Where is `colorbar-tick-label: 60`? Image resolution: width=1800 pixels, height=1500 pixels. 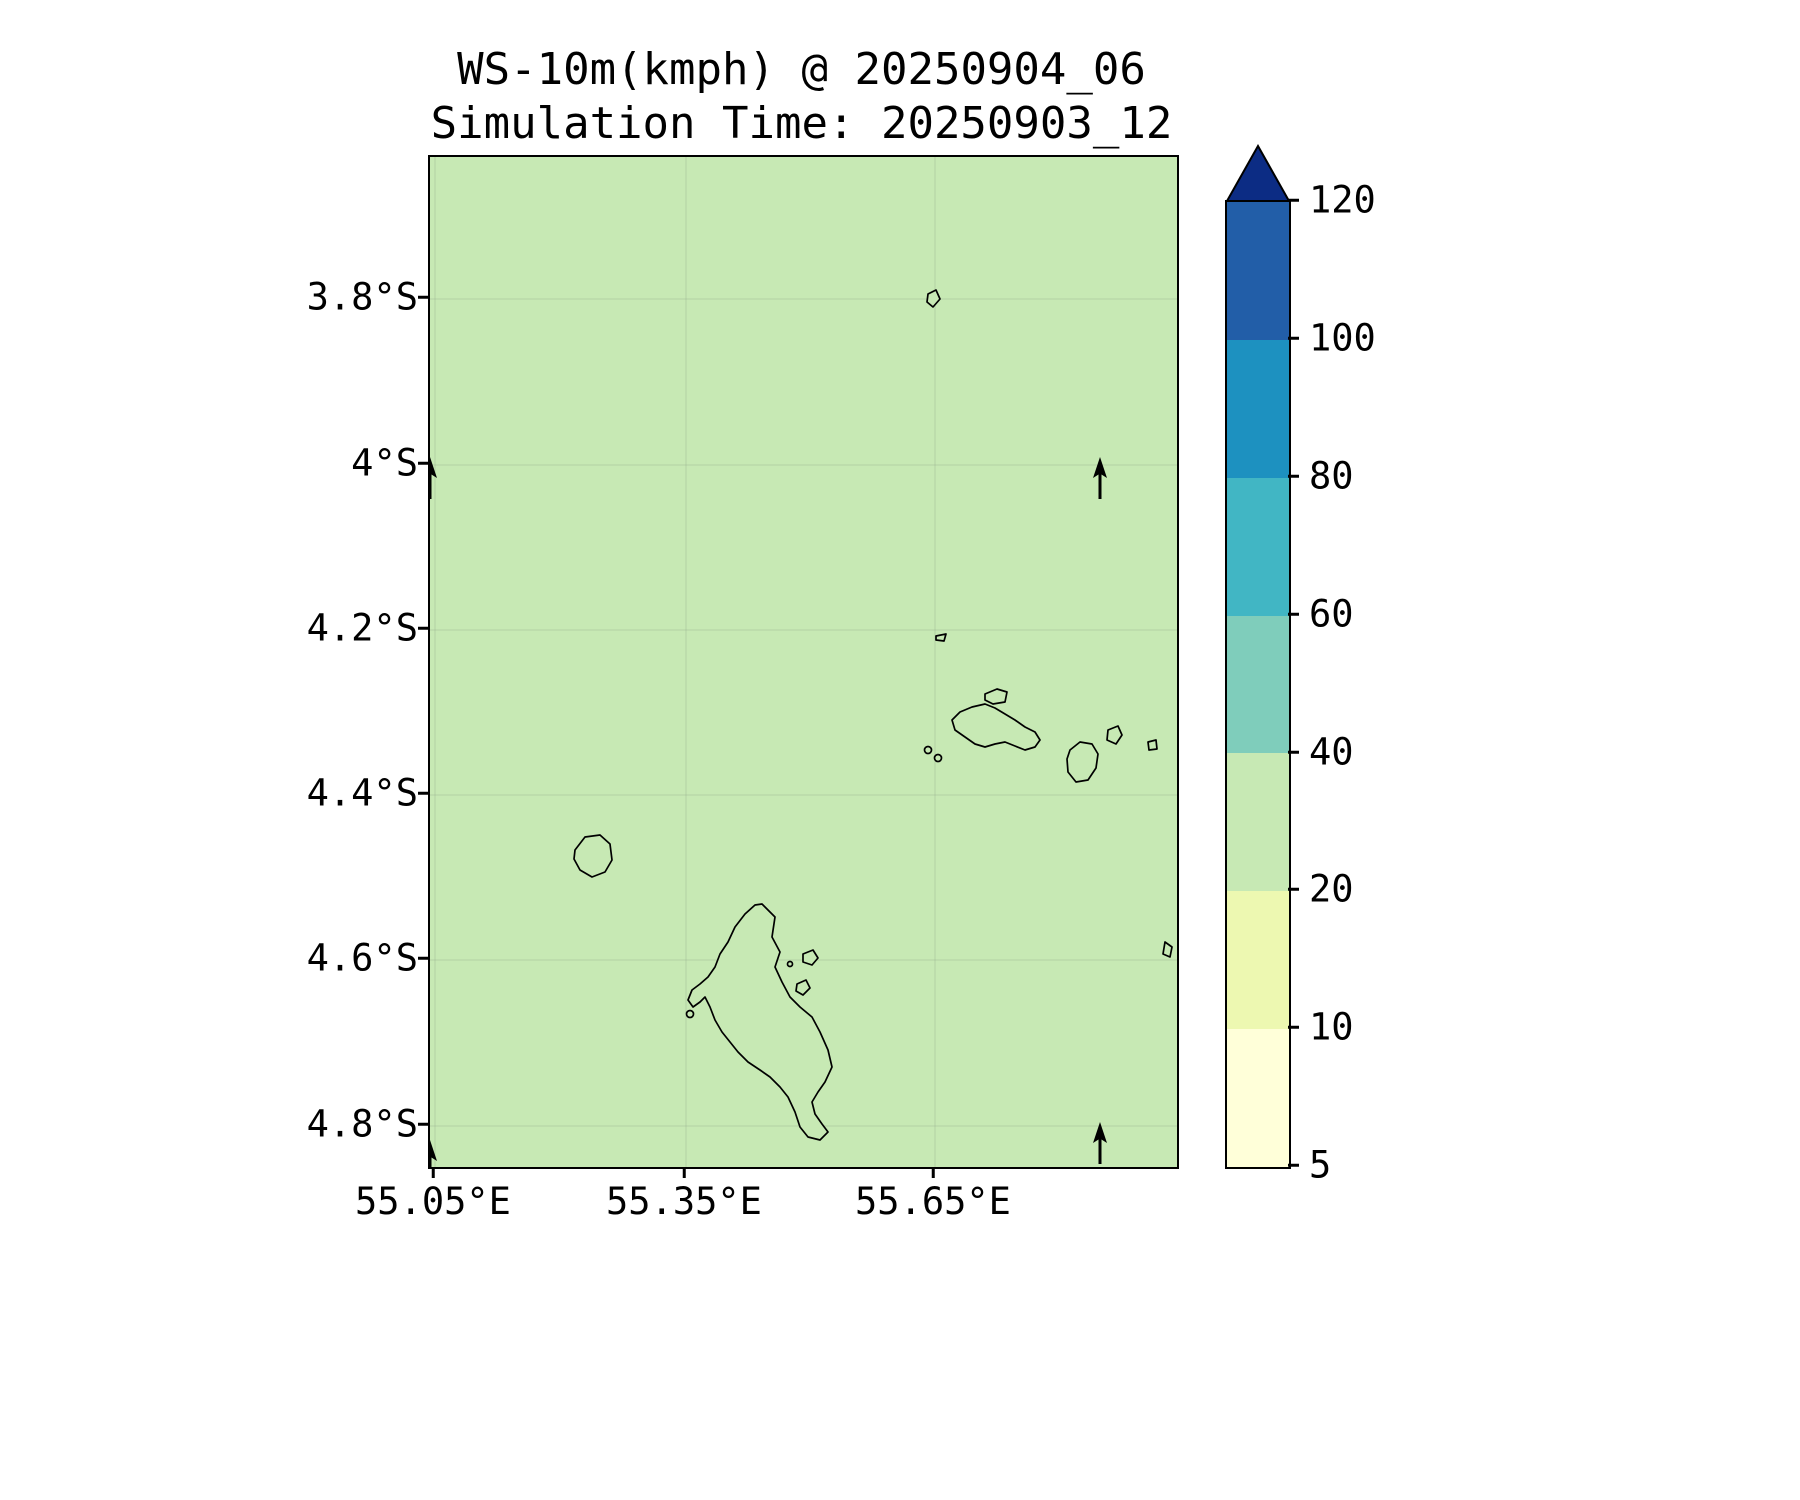
colorbar-tick-label: 60 is located at coordinates (1331, 614).